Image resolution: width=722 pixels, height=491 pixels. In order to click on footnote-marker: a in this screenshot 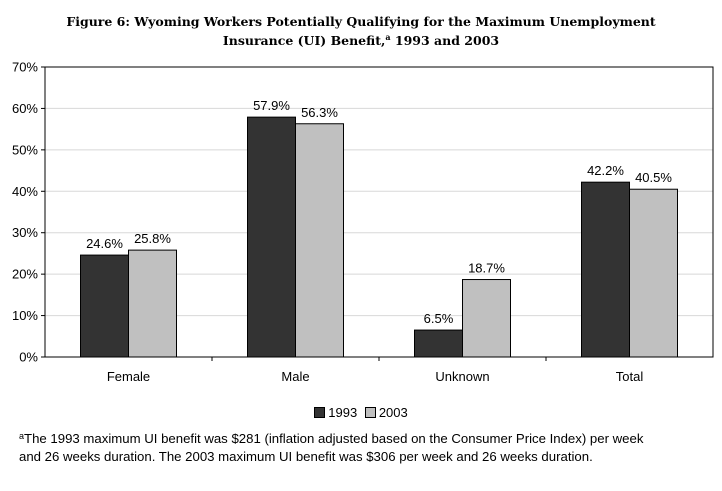, I will do `click(22, 436)`.